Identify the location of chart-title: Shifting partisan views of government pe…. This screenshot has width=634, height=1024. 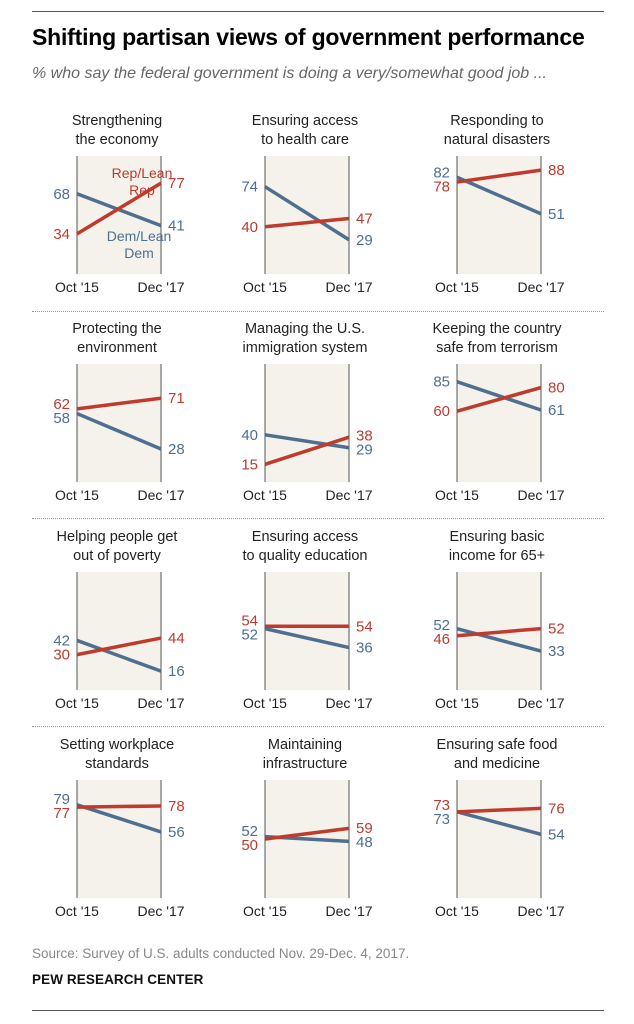
(308, 37).